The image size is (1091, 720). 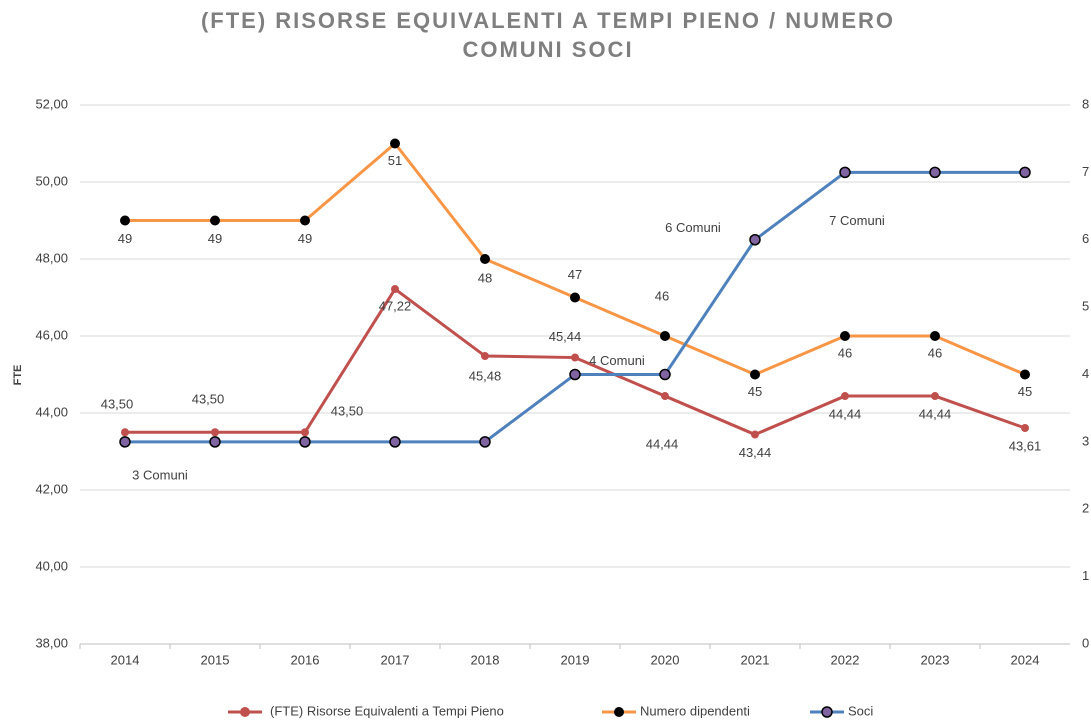 I want to click on y-tick-label: 38,00, so click(x=51, y=642).